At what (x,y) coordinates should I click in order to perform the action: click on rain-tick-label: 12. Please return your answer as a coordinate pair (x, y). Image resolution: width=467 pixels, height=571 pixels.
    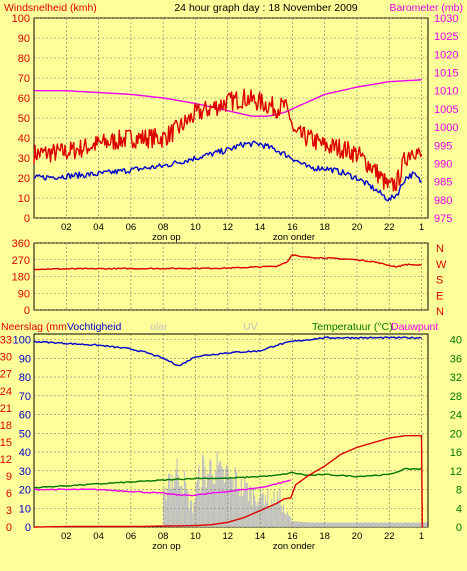
    Looking at the image, I should click on (6, 460).